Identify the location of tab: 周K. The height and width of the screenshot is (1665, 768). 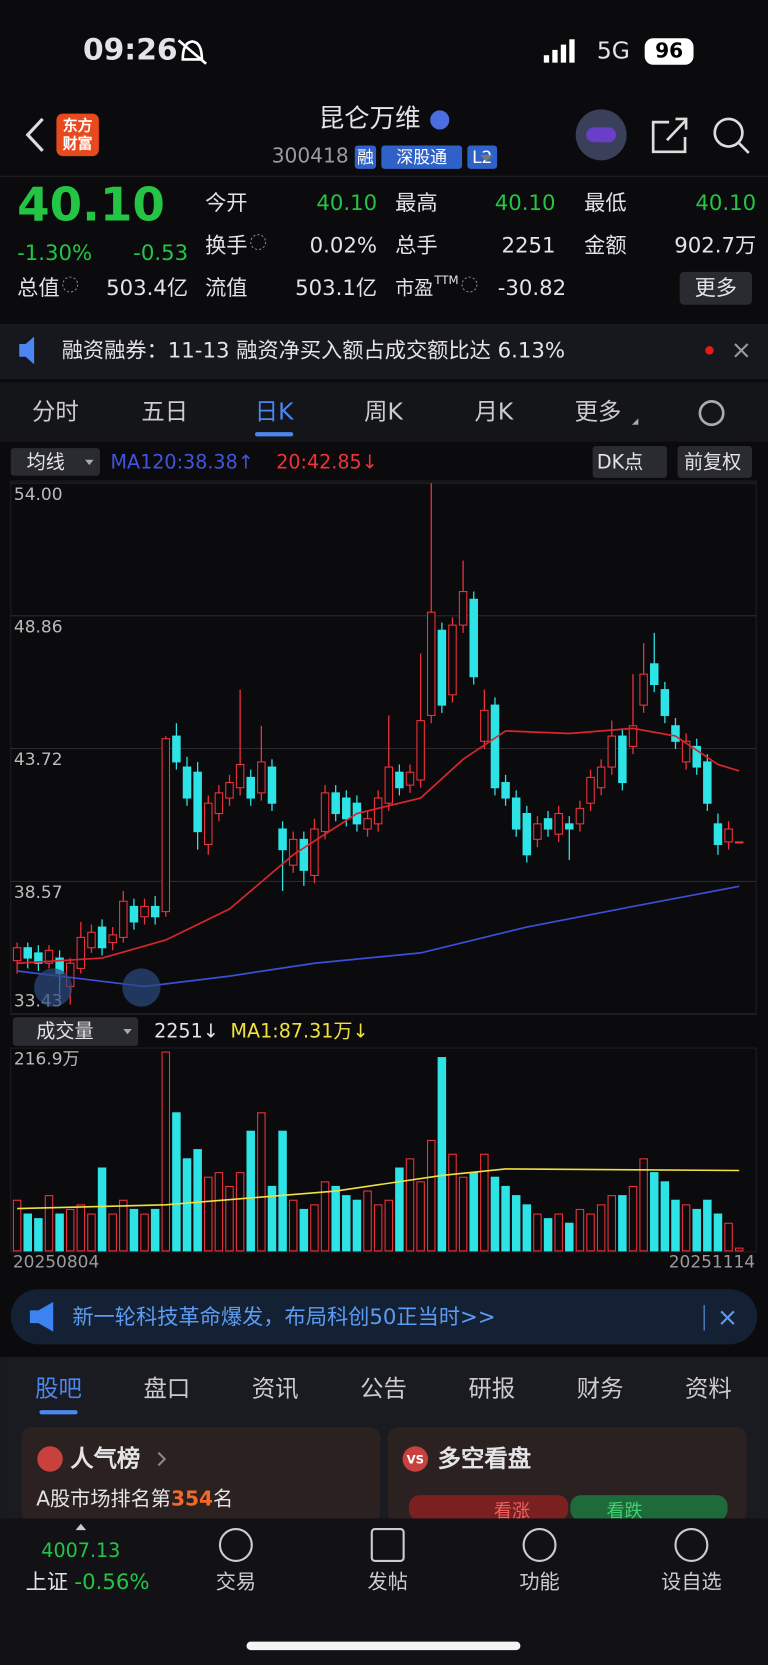
(383, 412).